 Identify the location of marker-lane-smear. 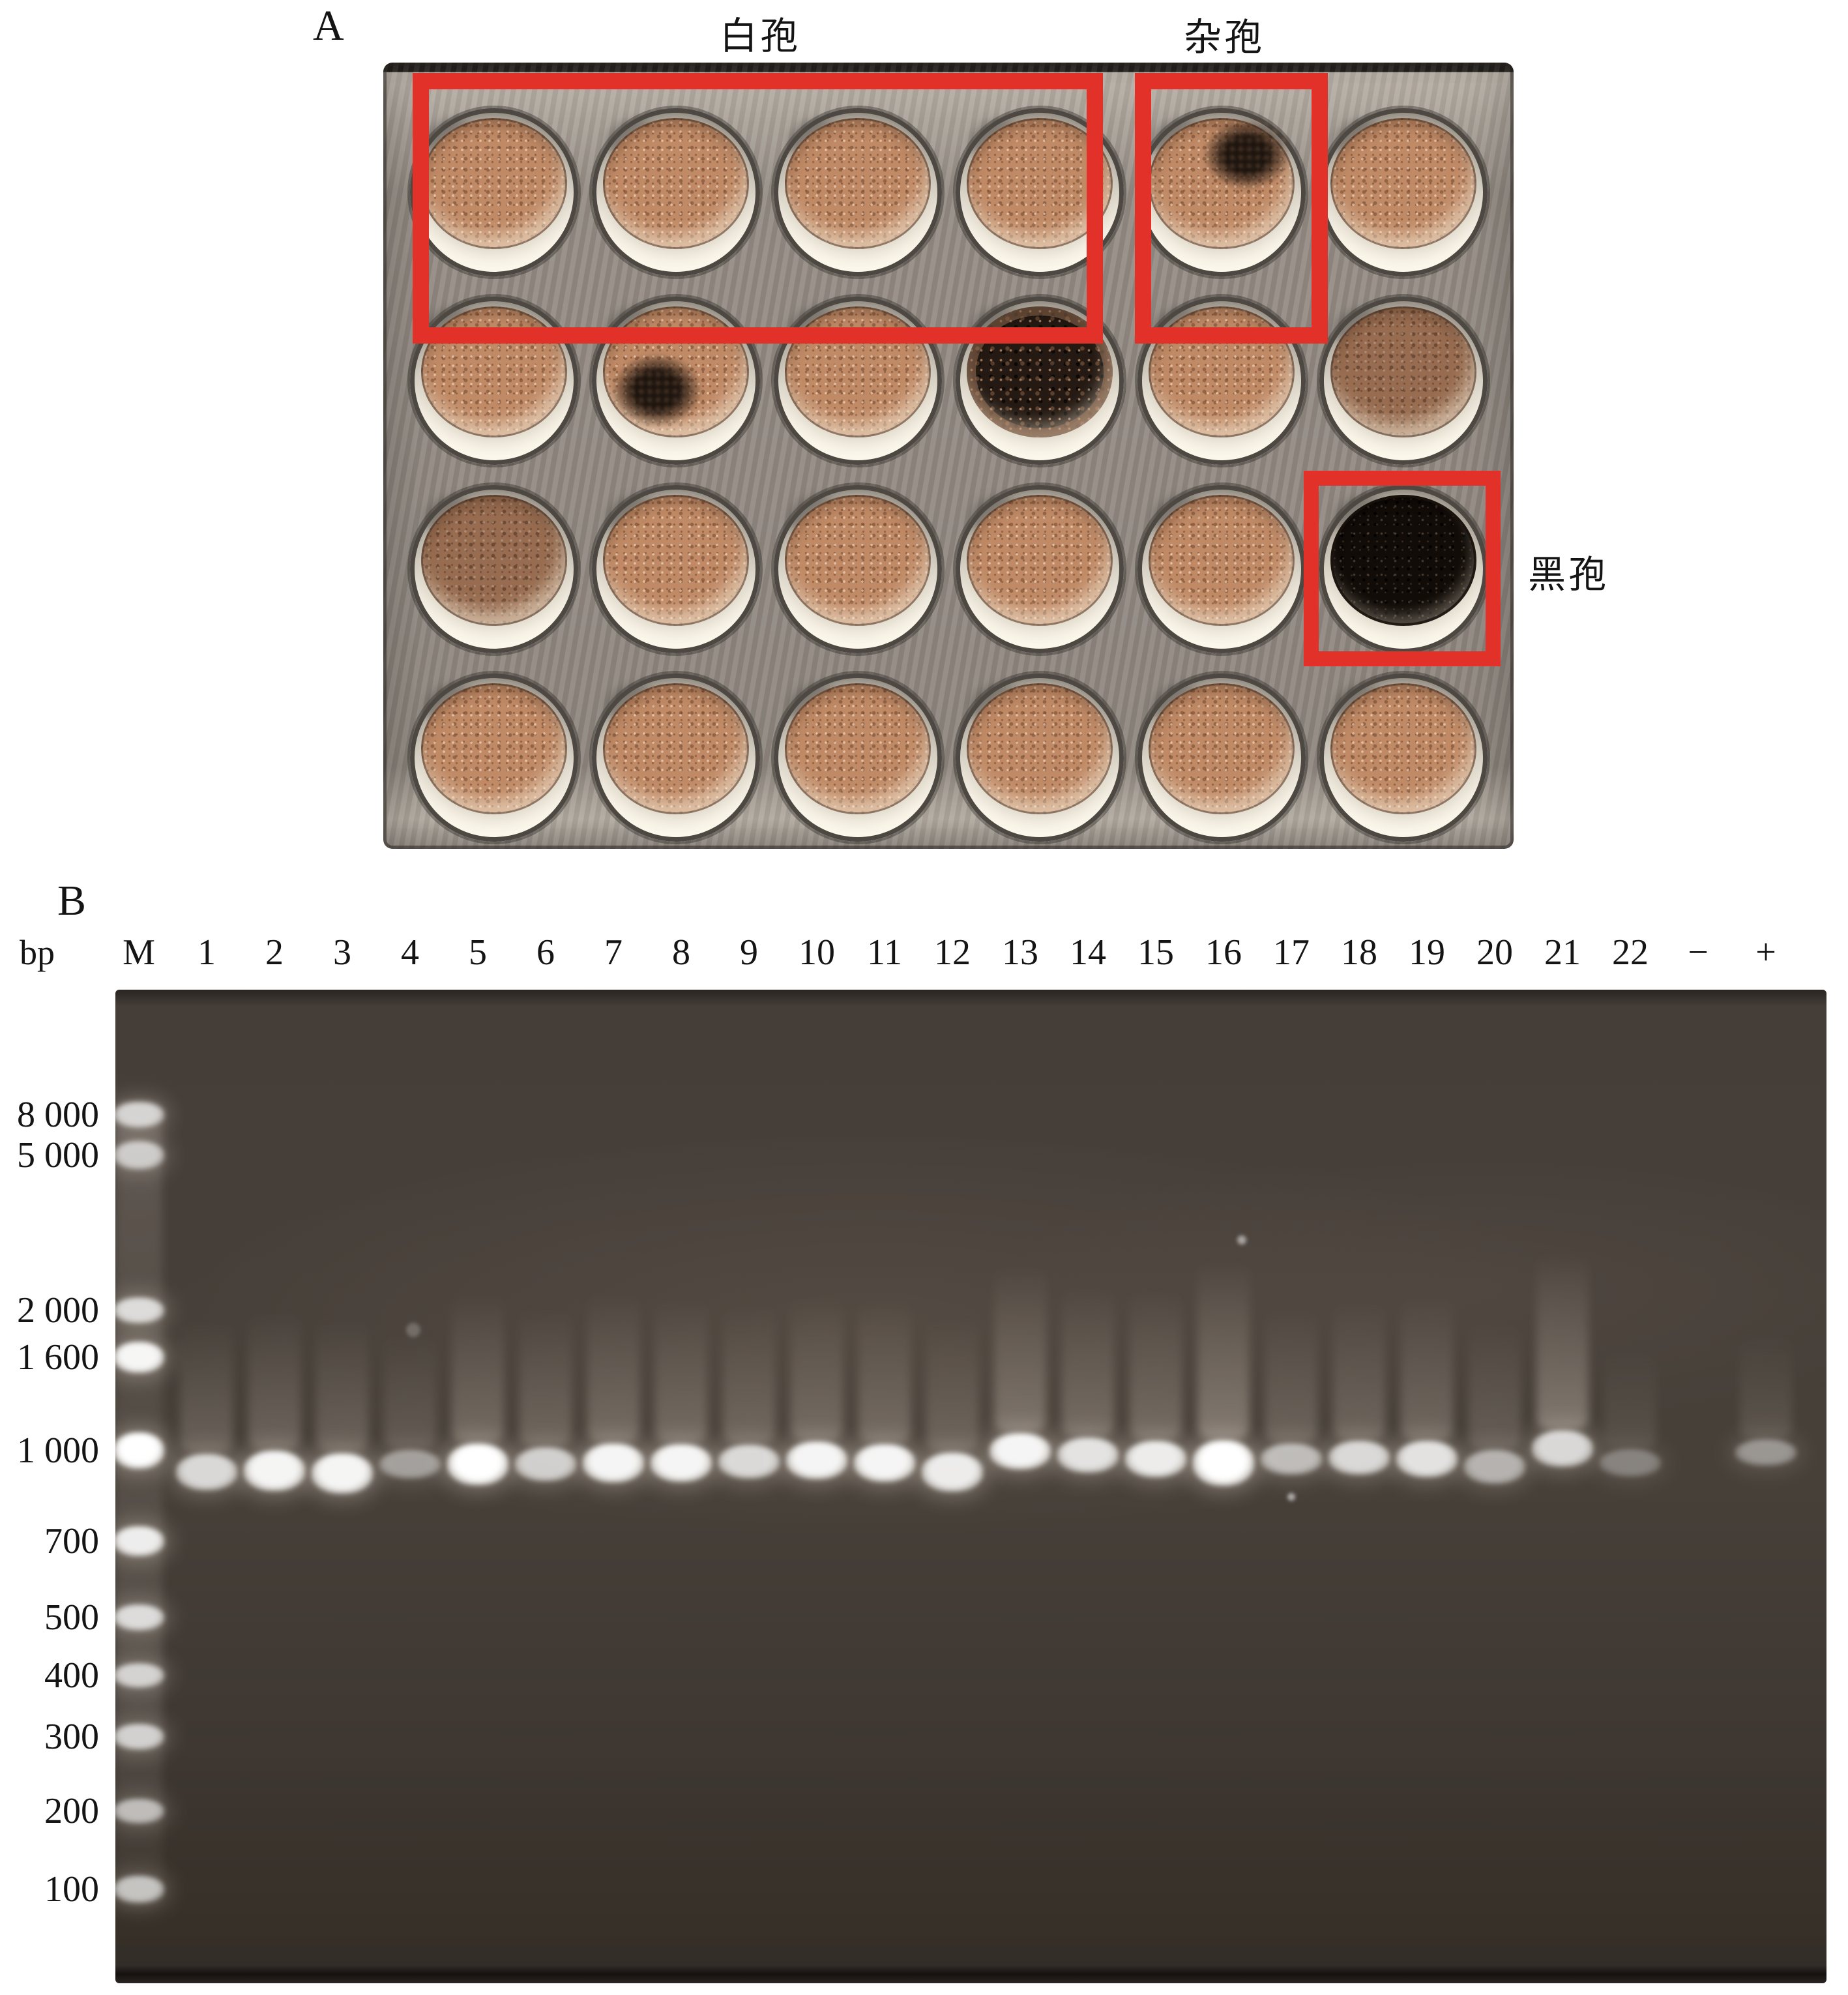
(138, 1506).